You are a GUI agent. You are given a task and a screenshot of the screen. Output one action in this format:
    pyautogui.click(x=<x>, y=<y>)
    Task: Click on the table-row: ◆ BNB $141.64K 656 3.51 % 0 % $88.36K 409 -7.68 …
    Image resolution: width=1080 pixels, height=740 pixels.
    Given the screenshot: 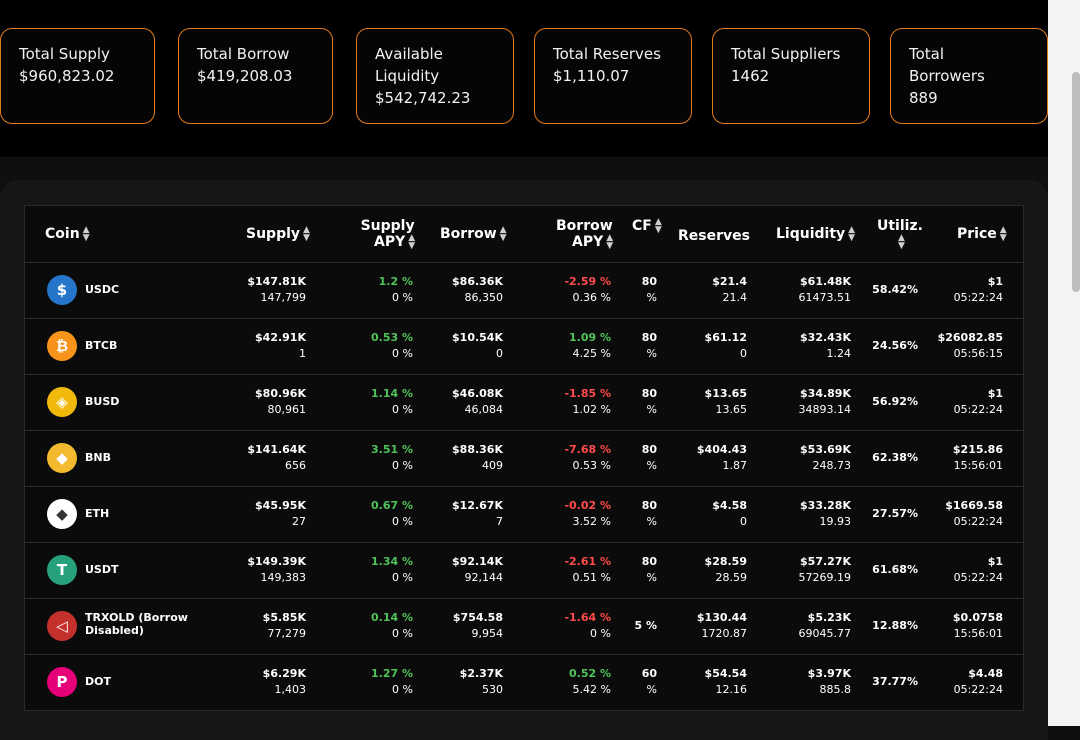 What is the action you would take?
    pyautogui.click(x=524, y=459)
    